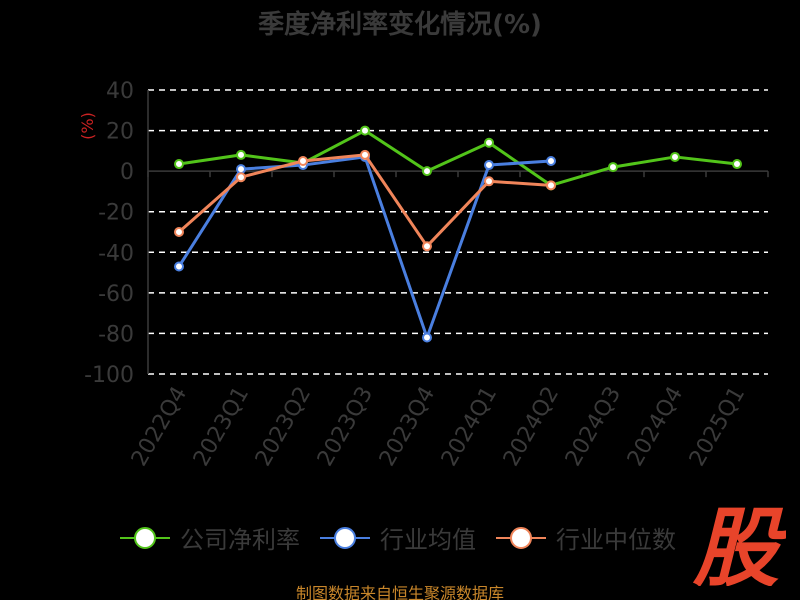 The height and width of the screenshot is (600, 800). What do you see at coordinates (345, 427) in the screenshot?
I see `x-tick-label: 2023Q3` at bounding box center [345, 427].